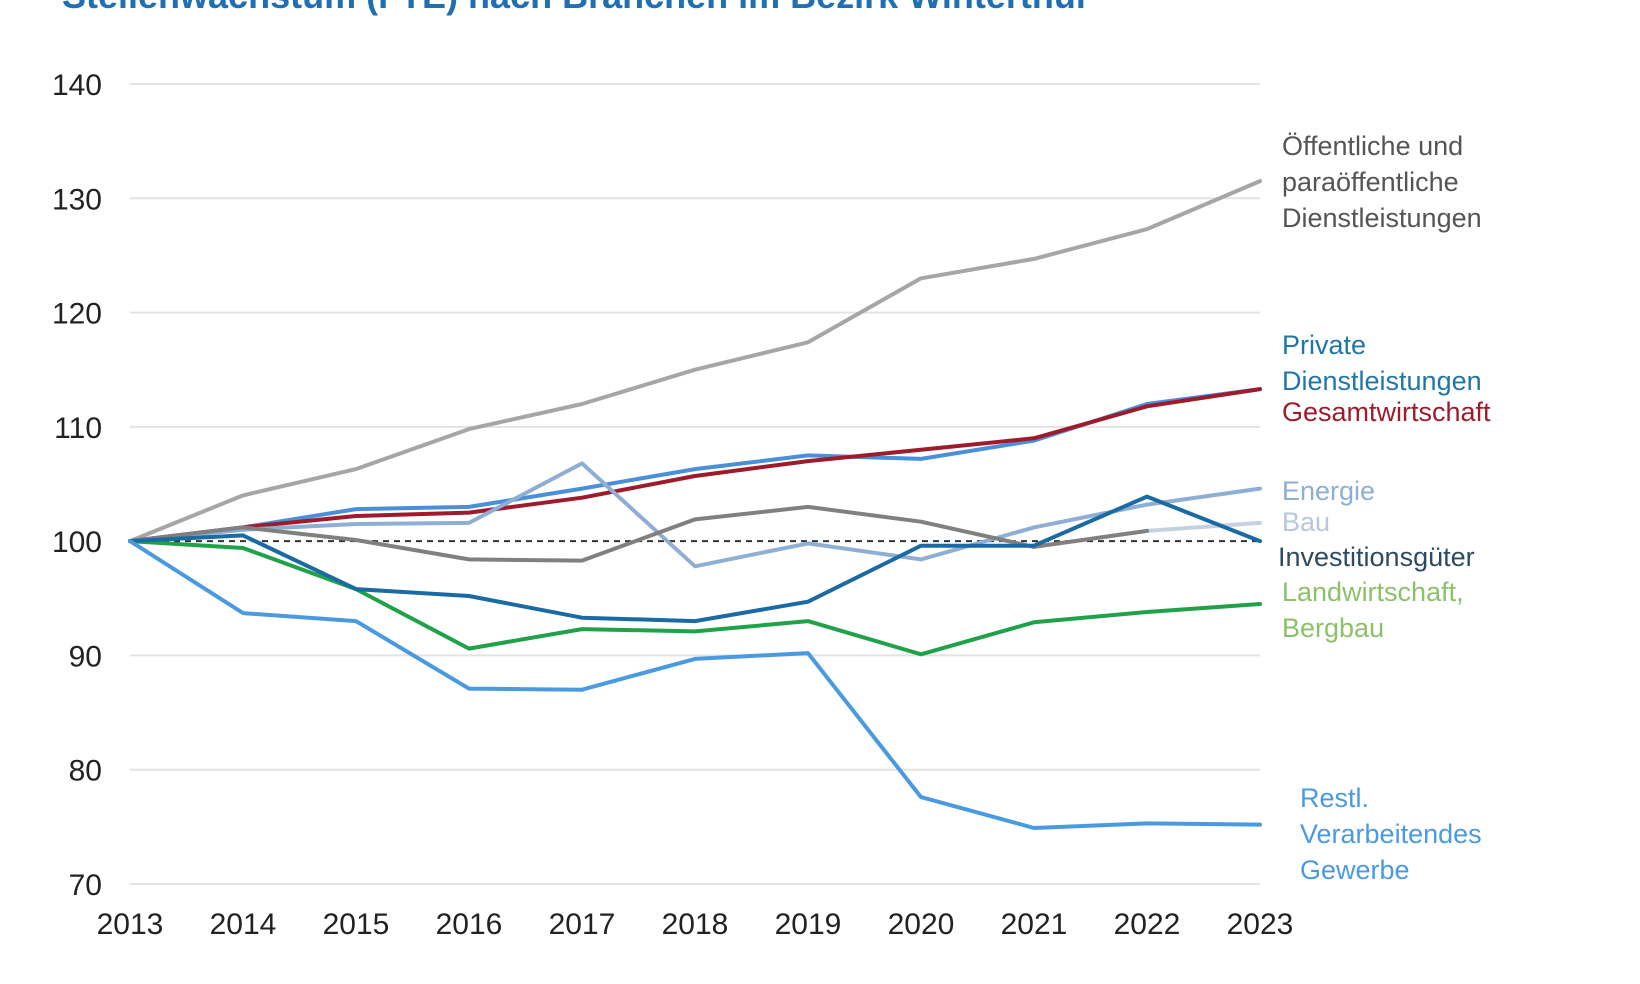 The width and height of the screenshot is (1640, 984). What do you see at coordinates (85, 885) in the screenshot?
I see `y-tick-label: 70` at bounding box center [85, 885].